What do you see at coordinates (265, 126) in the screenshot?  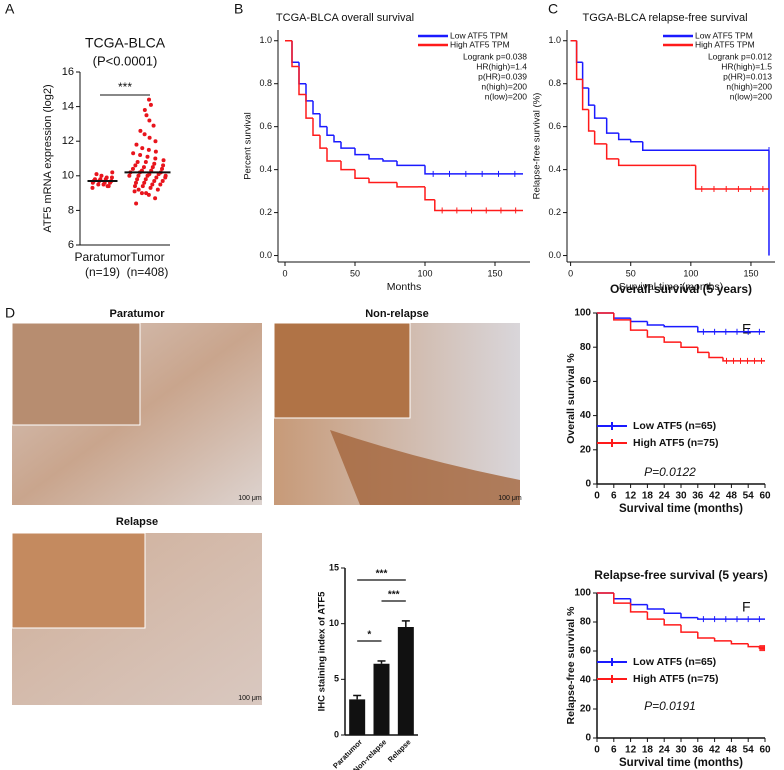 I see `y-tick-label: 0.6` at bounding box center [265, 126].